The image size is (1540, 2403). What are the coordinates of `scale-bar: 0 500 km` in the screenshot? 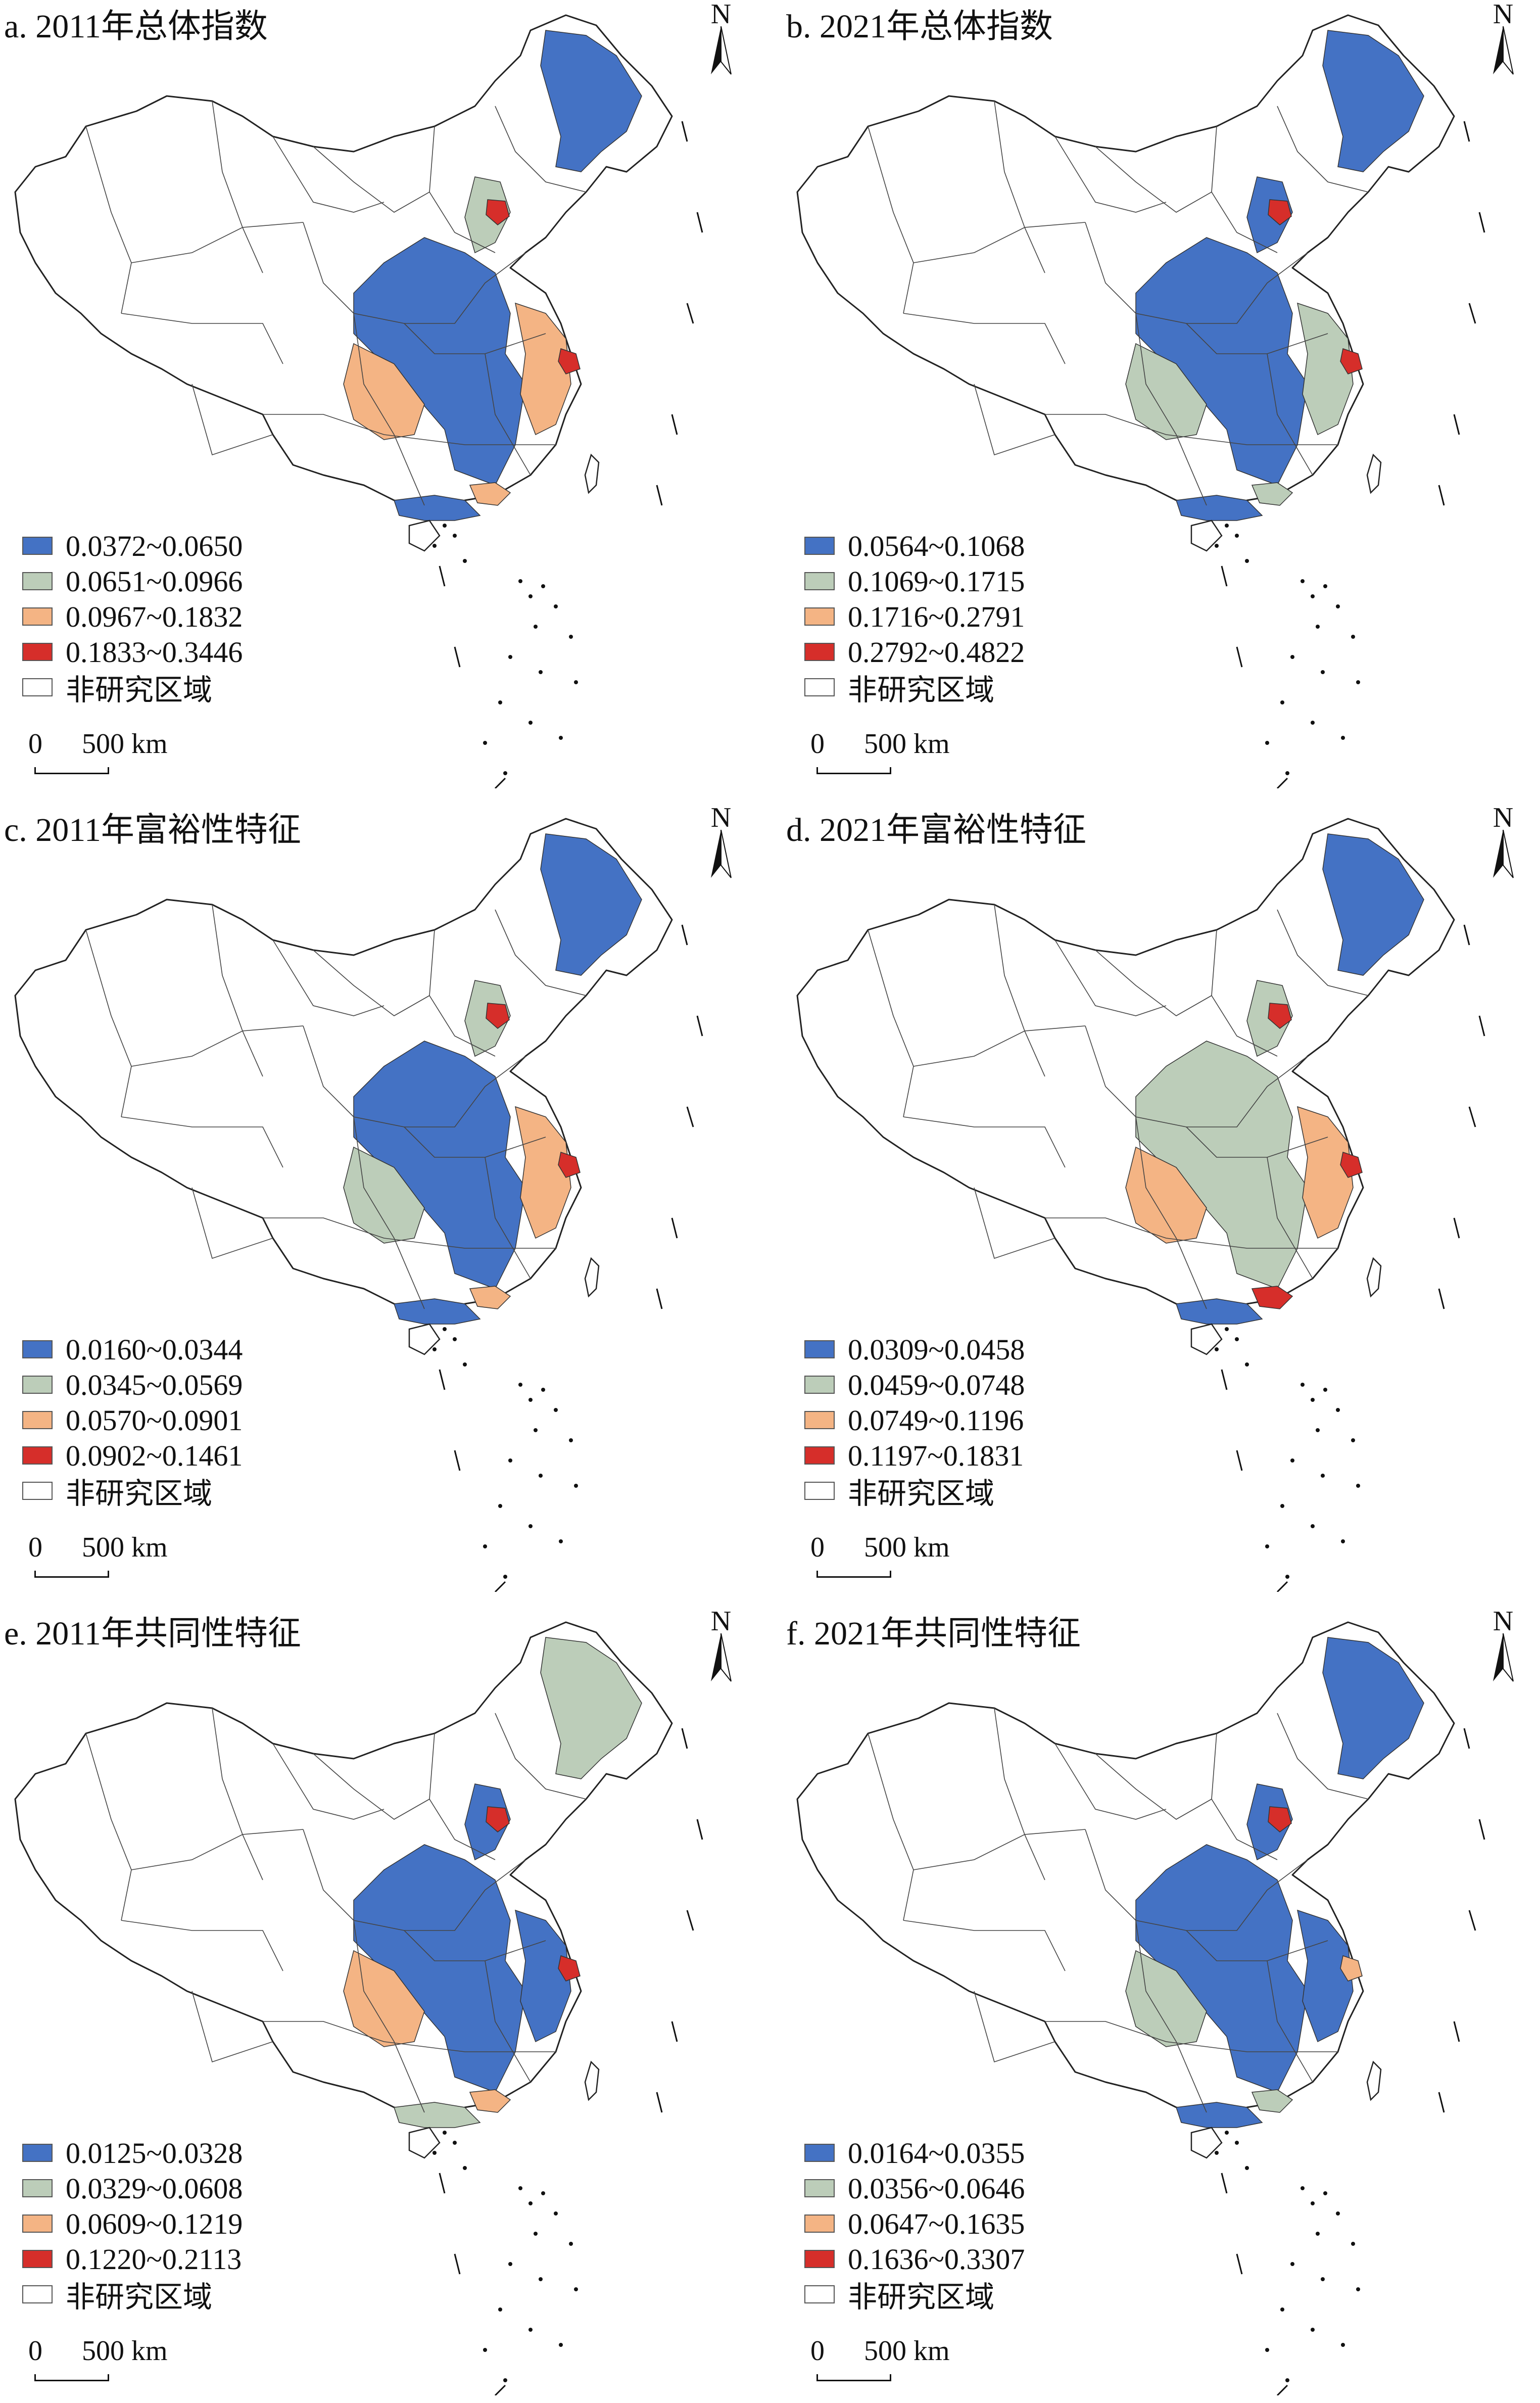 It's located at (877, 755).